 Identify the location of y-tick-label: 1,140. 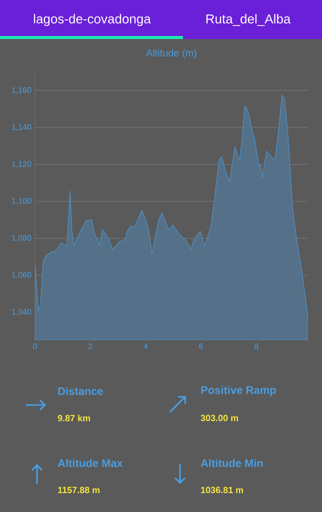
(22, 127).